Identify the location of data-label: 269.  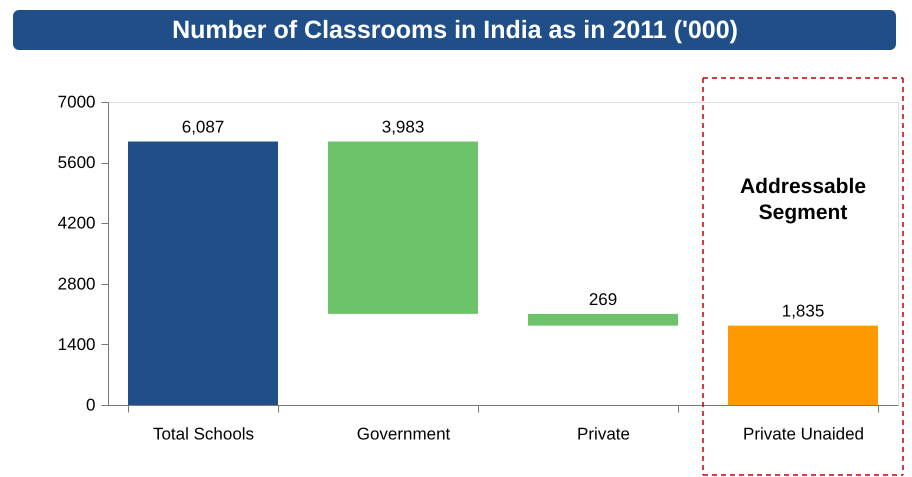
(603, 299).